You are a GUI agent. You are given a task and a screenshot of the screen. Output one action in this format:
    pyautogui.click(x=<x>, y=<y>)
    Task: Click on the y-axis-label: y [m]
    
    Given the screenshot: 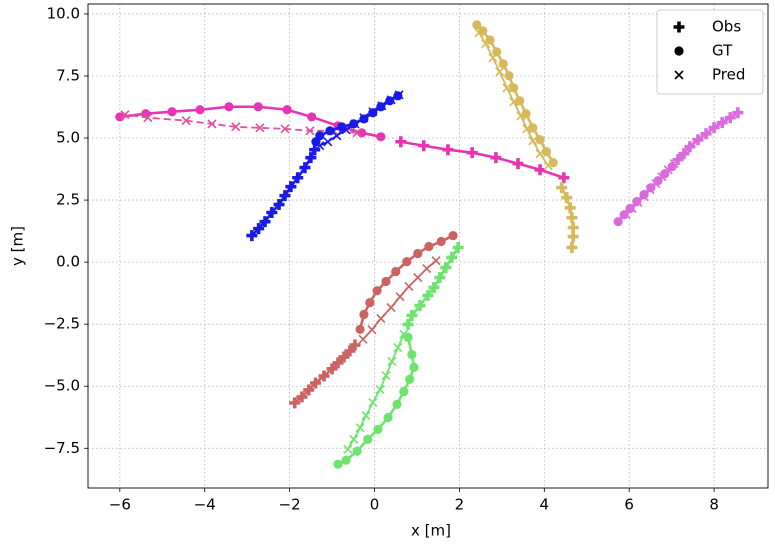 What is the action you would take?
    pyautogui.click(x=18, y=246)
    